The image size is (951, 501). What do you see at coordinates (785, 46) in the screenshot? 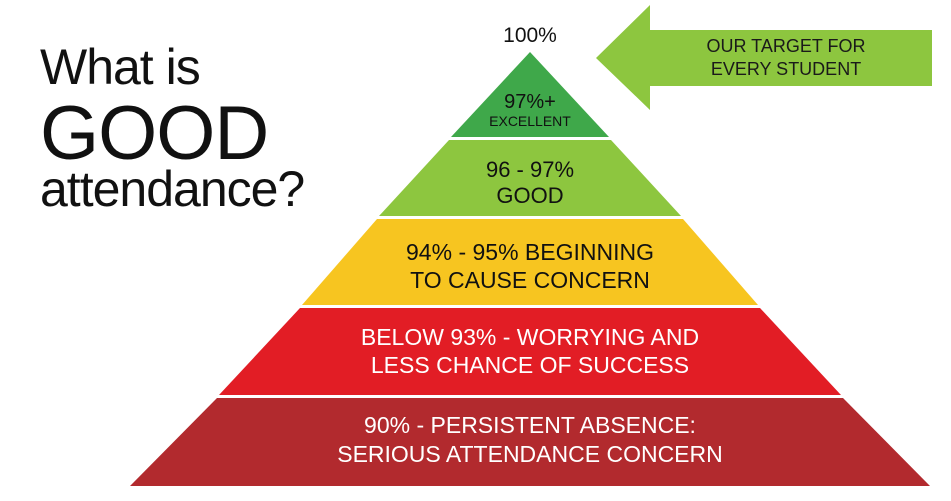
I see `target-arrow-line-1: OUR TARGET FOR` at bounding box center [785, 46].